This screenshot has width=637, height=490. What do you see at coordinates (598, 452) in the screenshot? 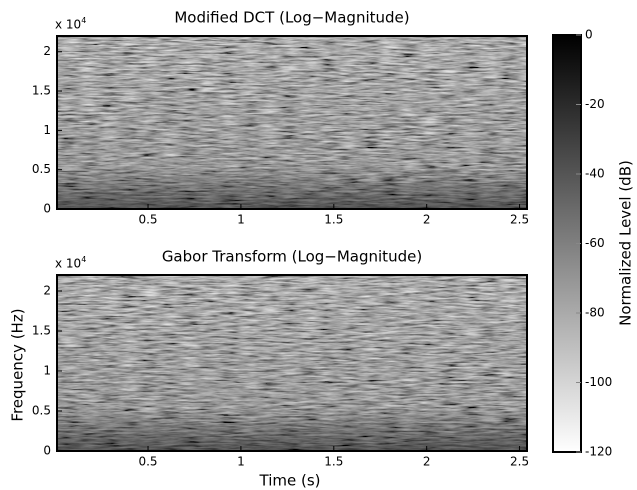
I see `colorbar-tick-label: -120` at bounding box center [598, 452].